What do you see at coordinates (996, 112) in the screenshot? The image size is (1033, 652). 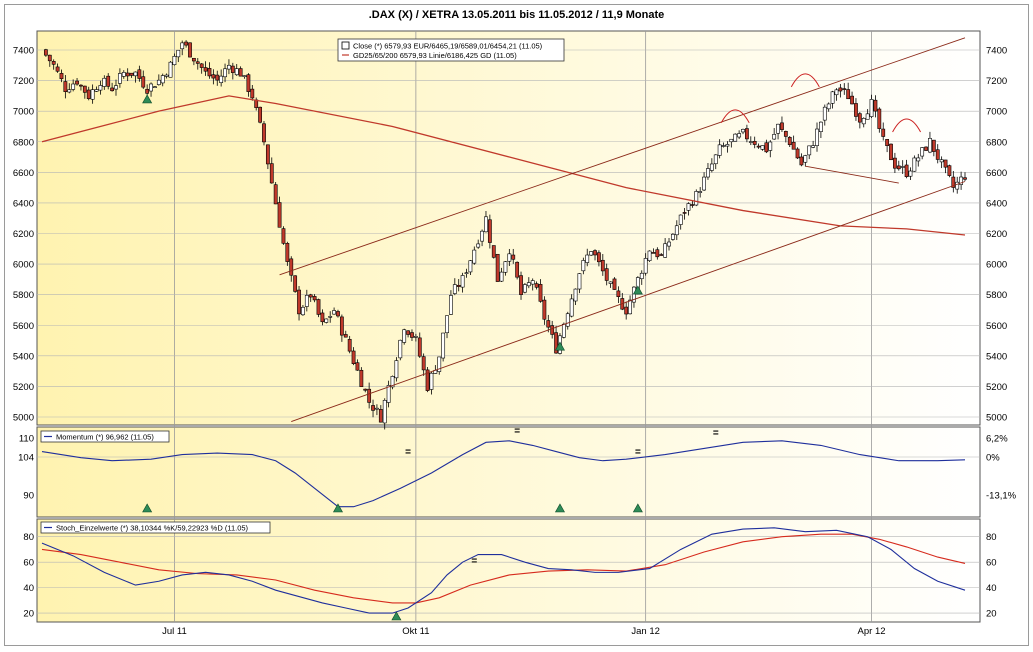 I see `price-tick-right: 7000` at bounding box center [996, 112].